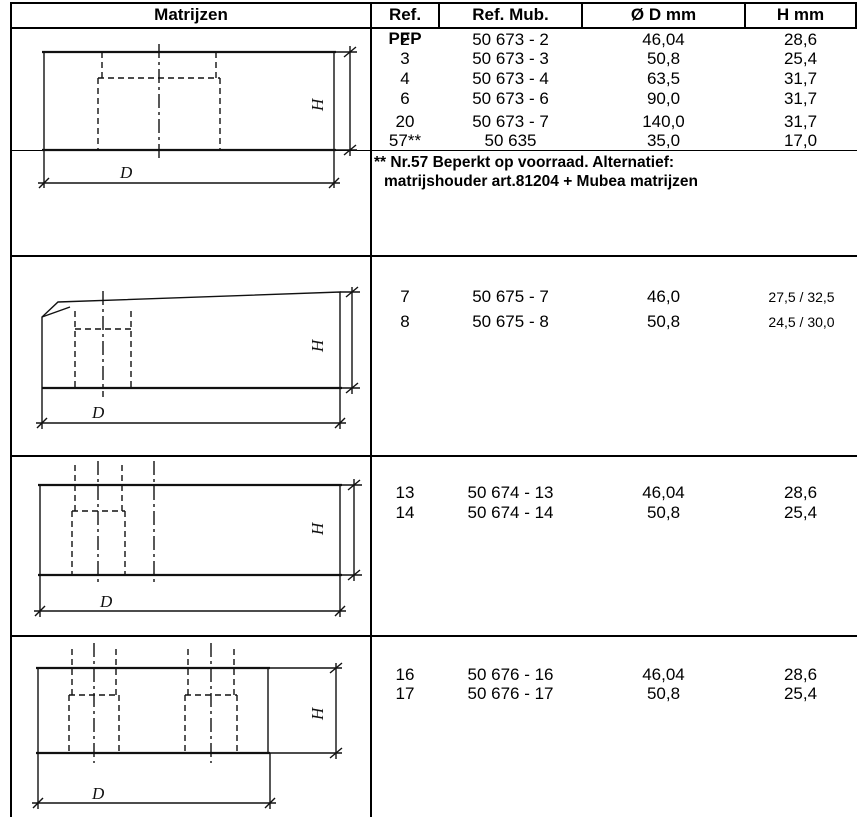 The width and height of the screenshot is (857, 817). Describe the element at coordinates (800, 140) in the screenshot. I see `cell-height: 17,0` at that location.